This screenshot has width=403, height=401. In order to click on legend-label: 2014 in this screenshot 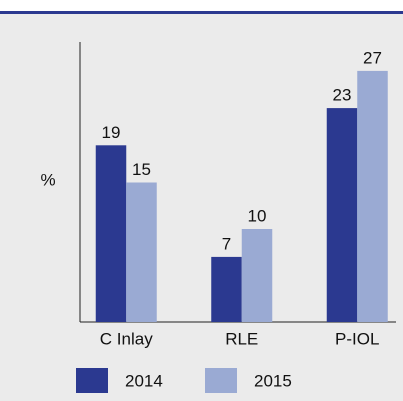, I will do `click(144, 380)`.